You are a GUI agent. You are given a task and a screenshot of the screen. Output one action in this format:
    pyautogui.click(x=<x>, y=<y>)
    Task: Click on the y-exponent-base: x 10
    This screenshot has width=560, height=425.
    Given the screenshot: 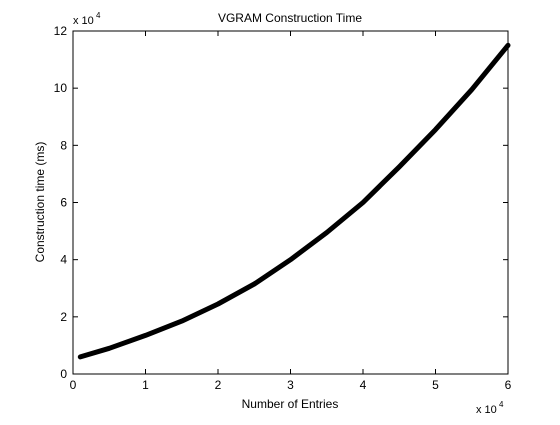 What is the action you would take?
    pyautogui.click(x=83, y=21)
    